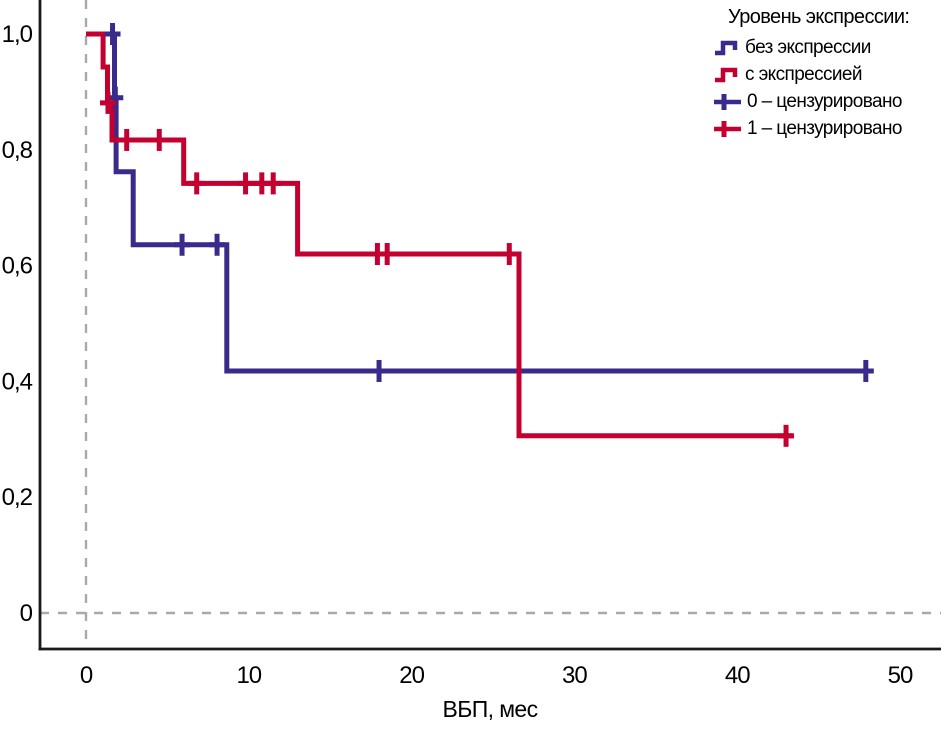 The width and height of the screenshot is (941, 730). I want to click on legend-item-label: с экспрессией, so click(804, 74).